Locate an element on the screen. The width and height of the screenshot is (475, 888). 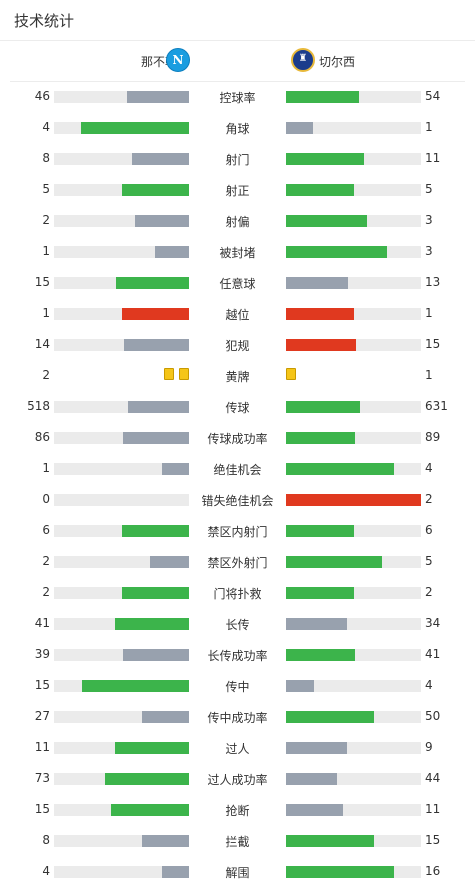
stat-row: 15 任意球 13 is located at coordinates (237, 282).